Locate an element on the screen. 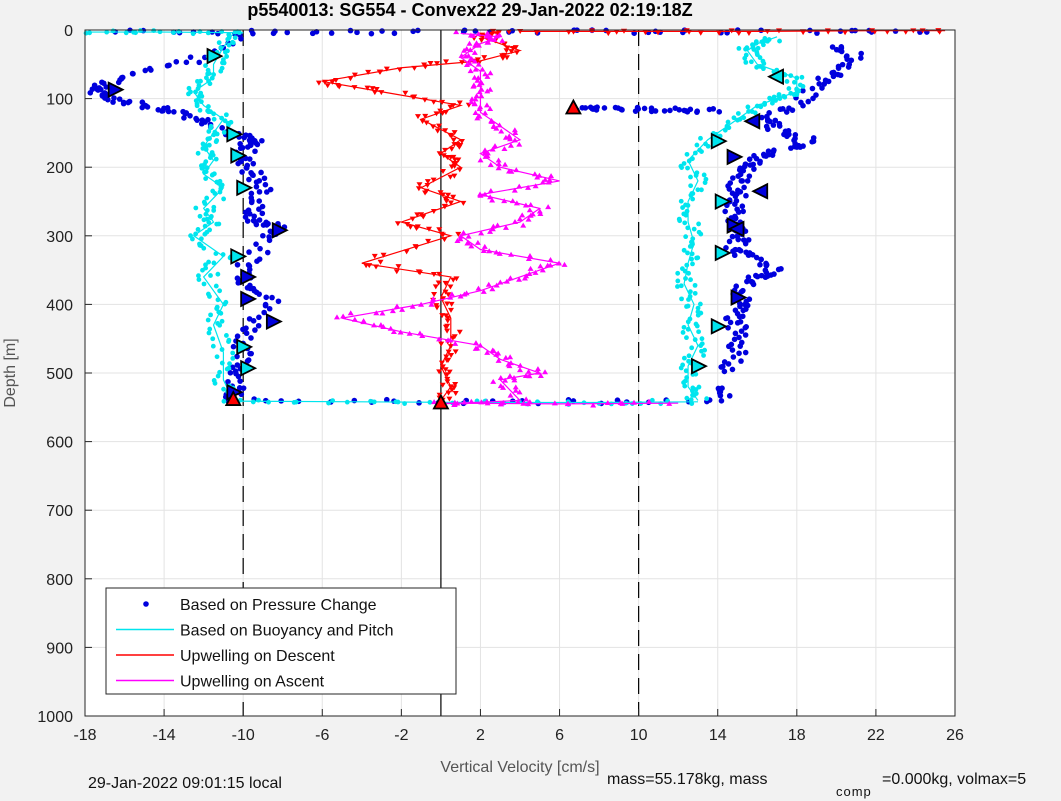 The width and height of the screenshot is (1061, 801). series-line is located at coordinates (733, 31).